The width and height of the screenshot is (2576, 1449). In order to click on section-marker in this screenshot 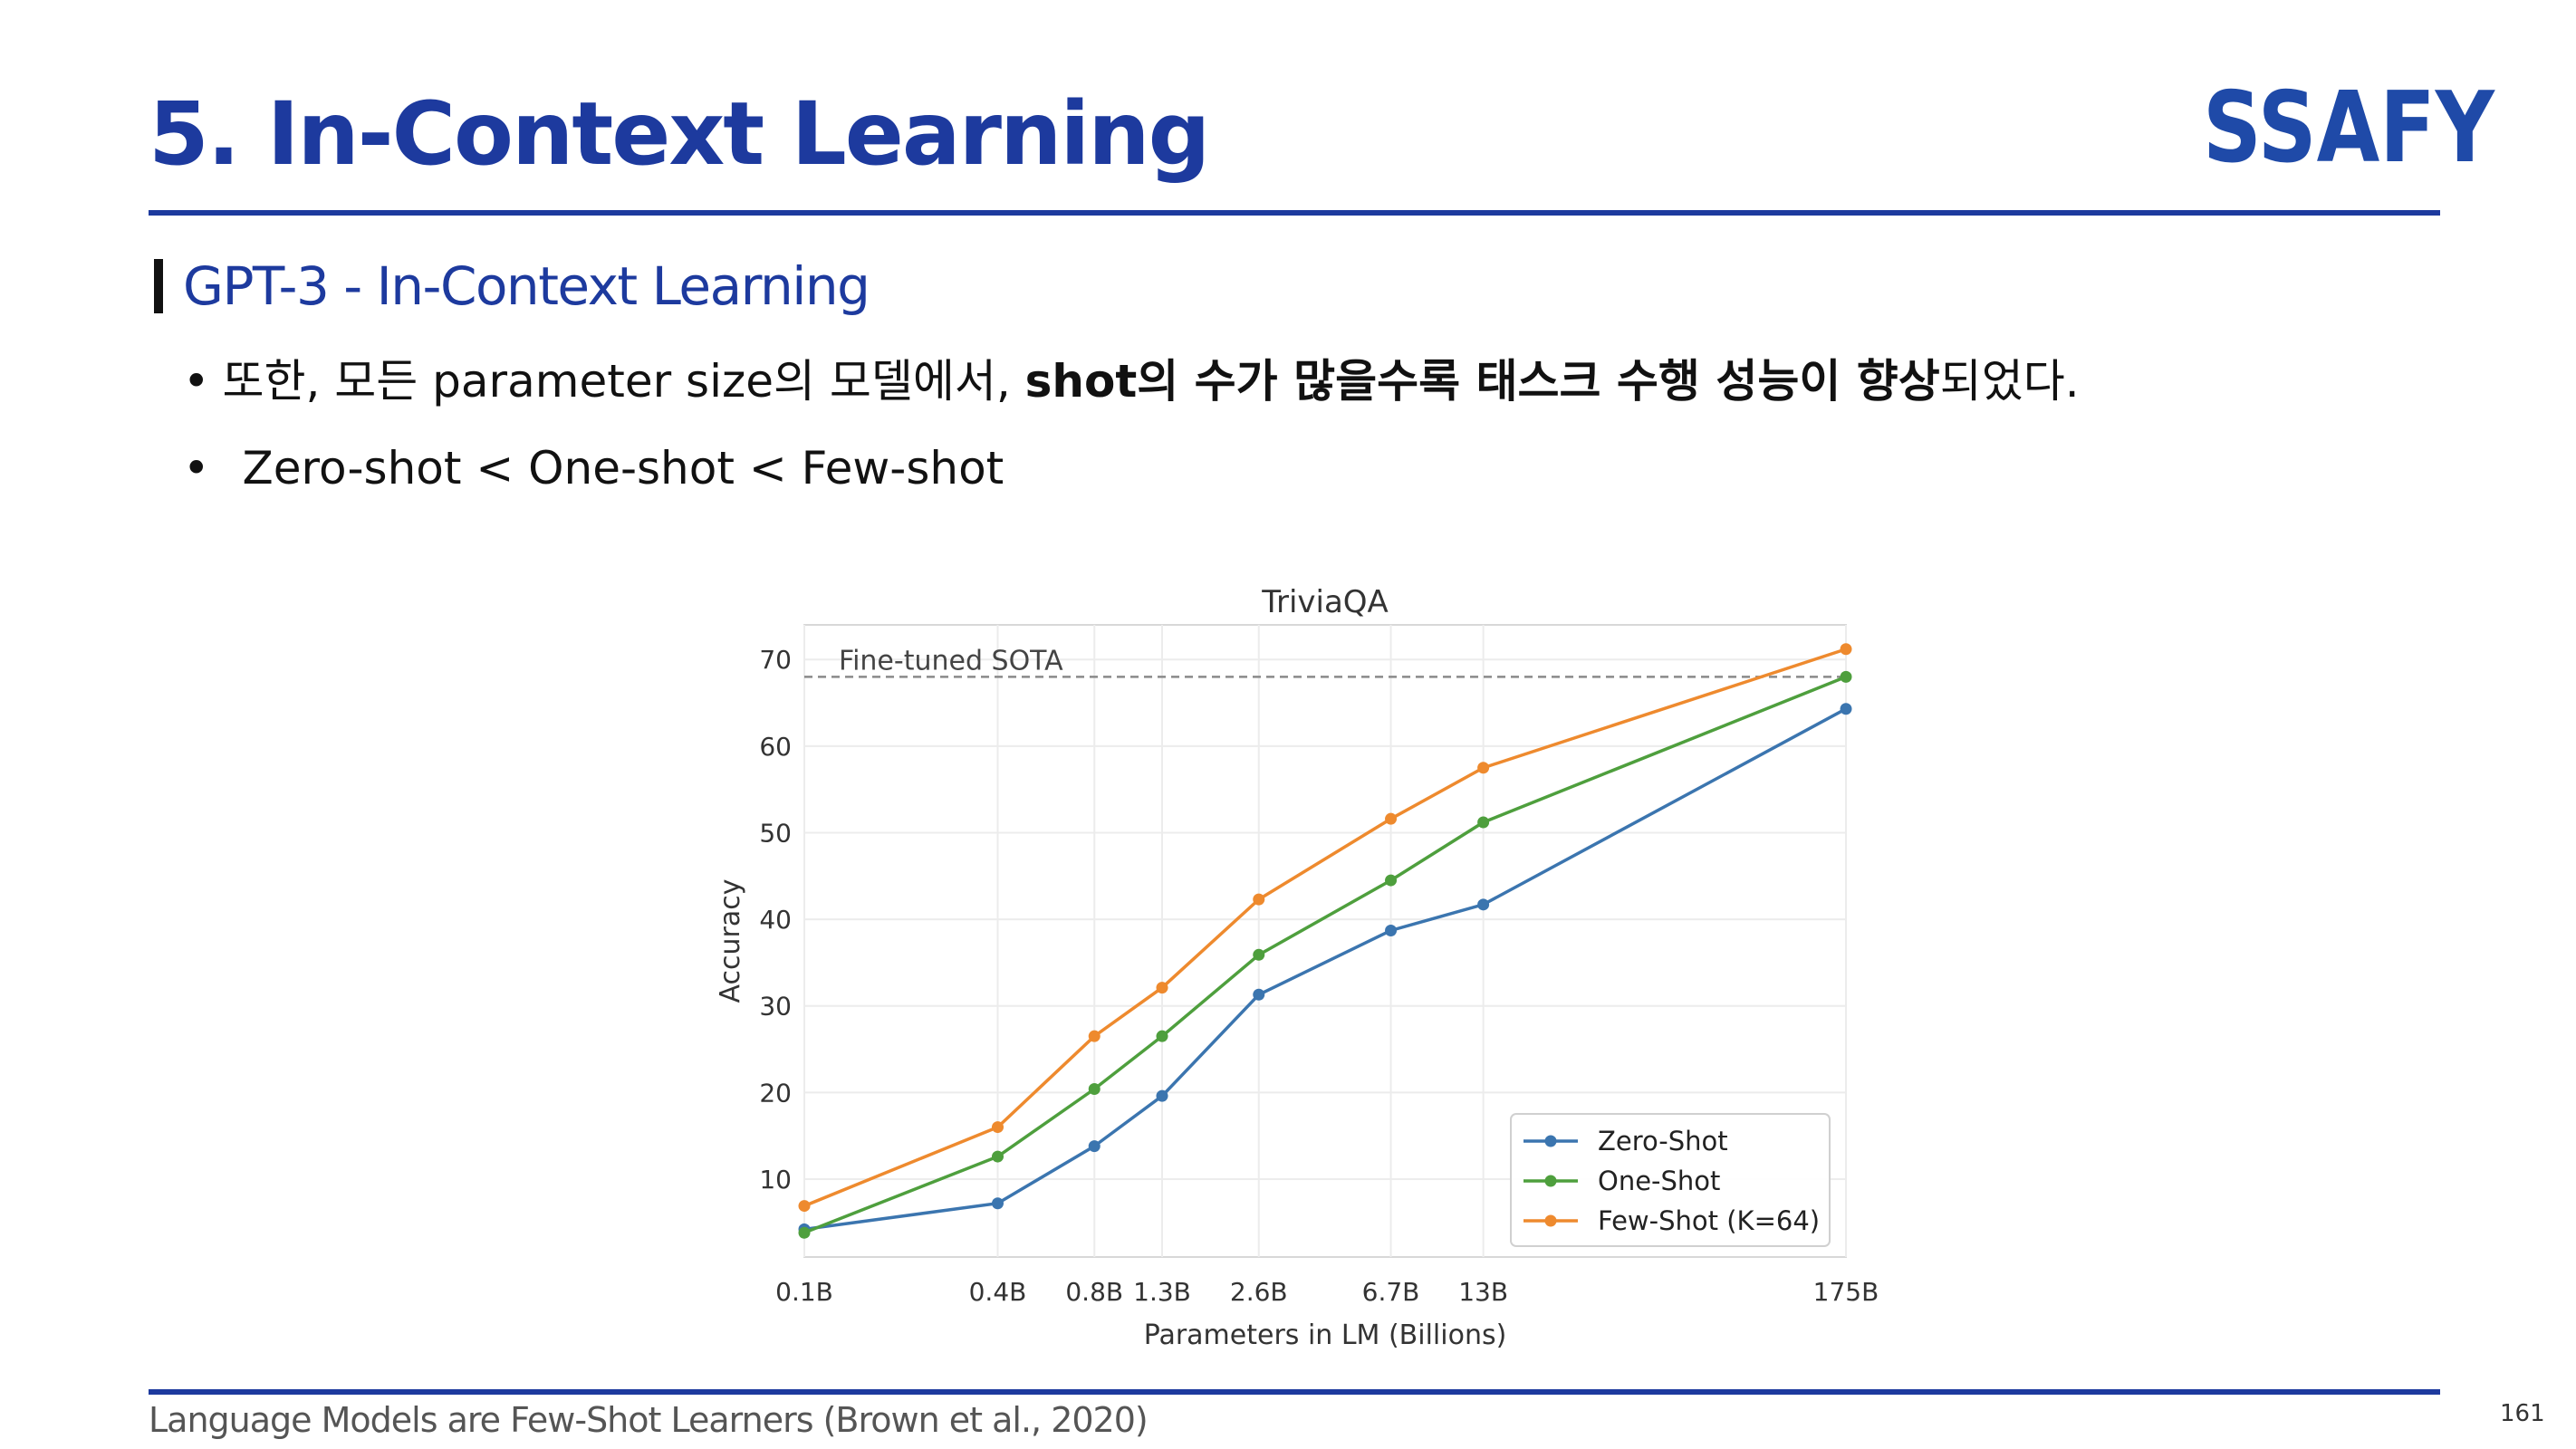, I will do `click(158, 286)`.